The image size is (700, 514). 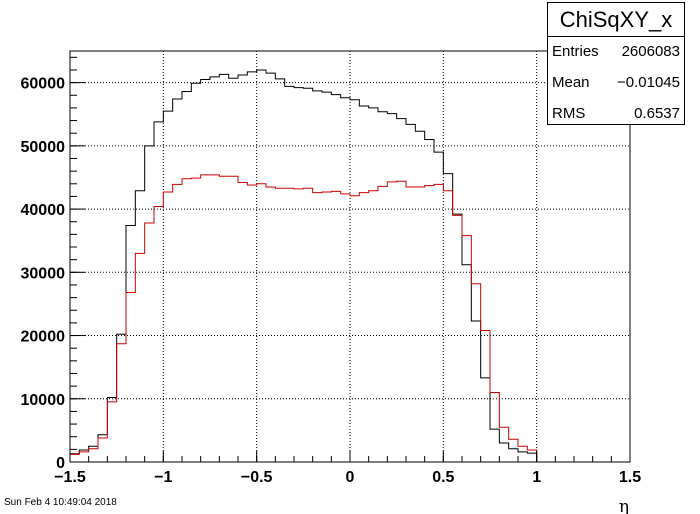 What do you see at coordinates (43, 210) in the screenshot?
I see `y-tick-label: 40000` at bounding box center [43, 210].